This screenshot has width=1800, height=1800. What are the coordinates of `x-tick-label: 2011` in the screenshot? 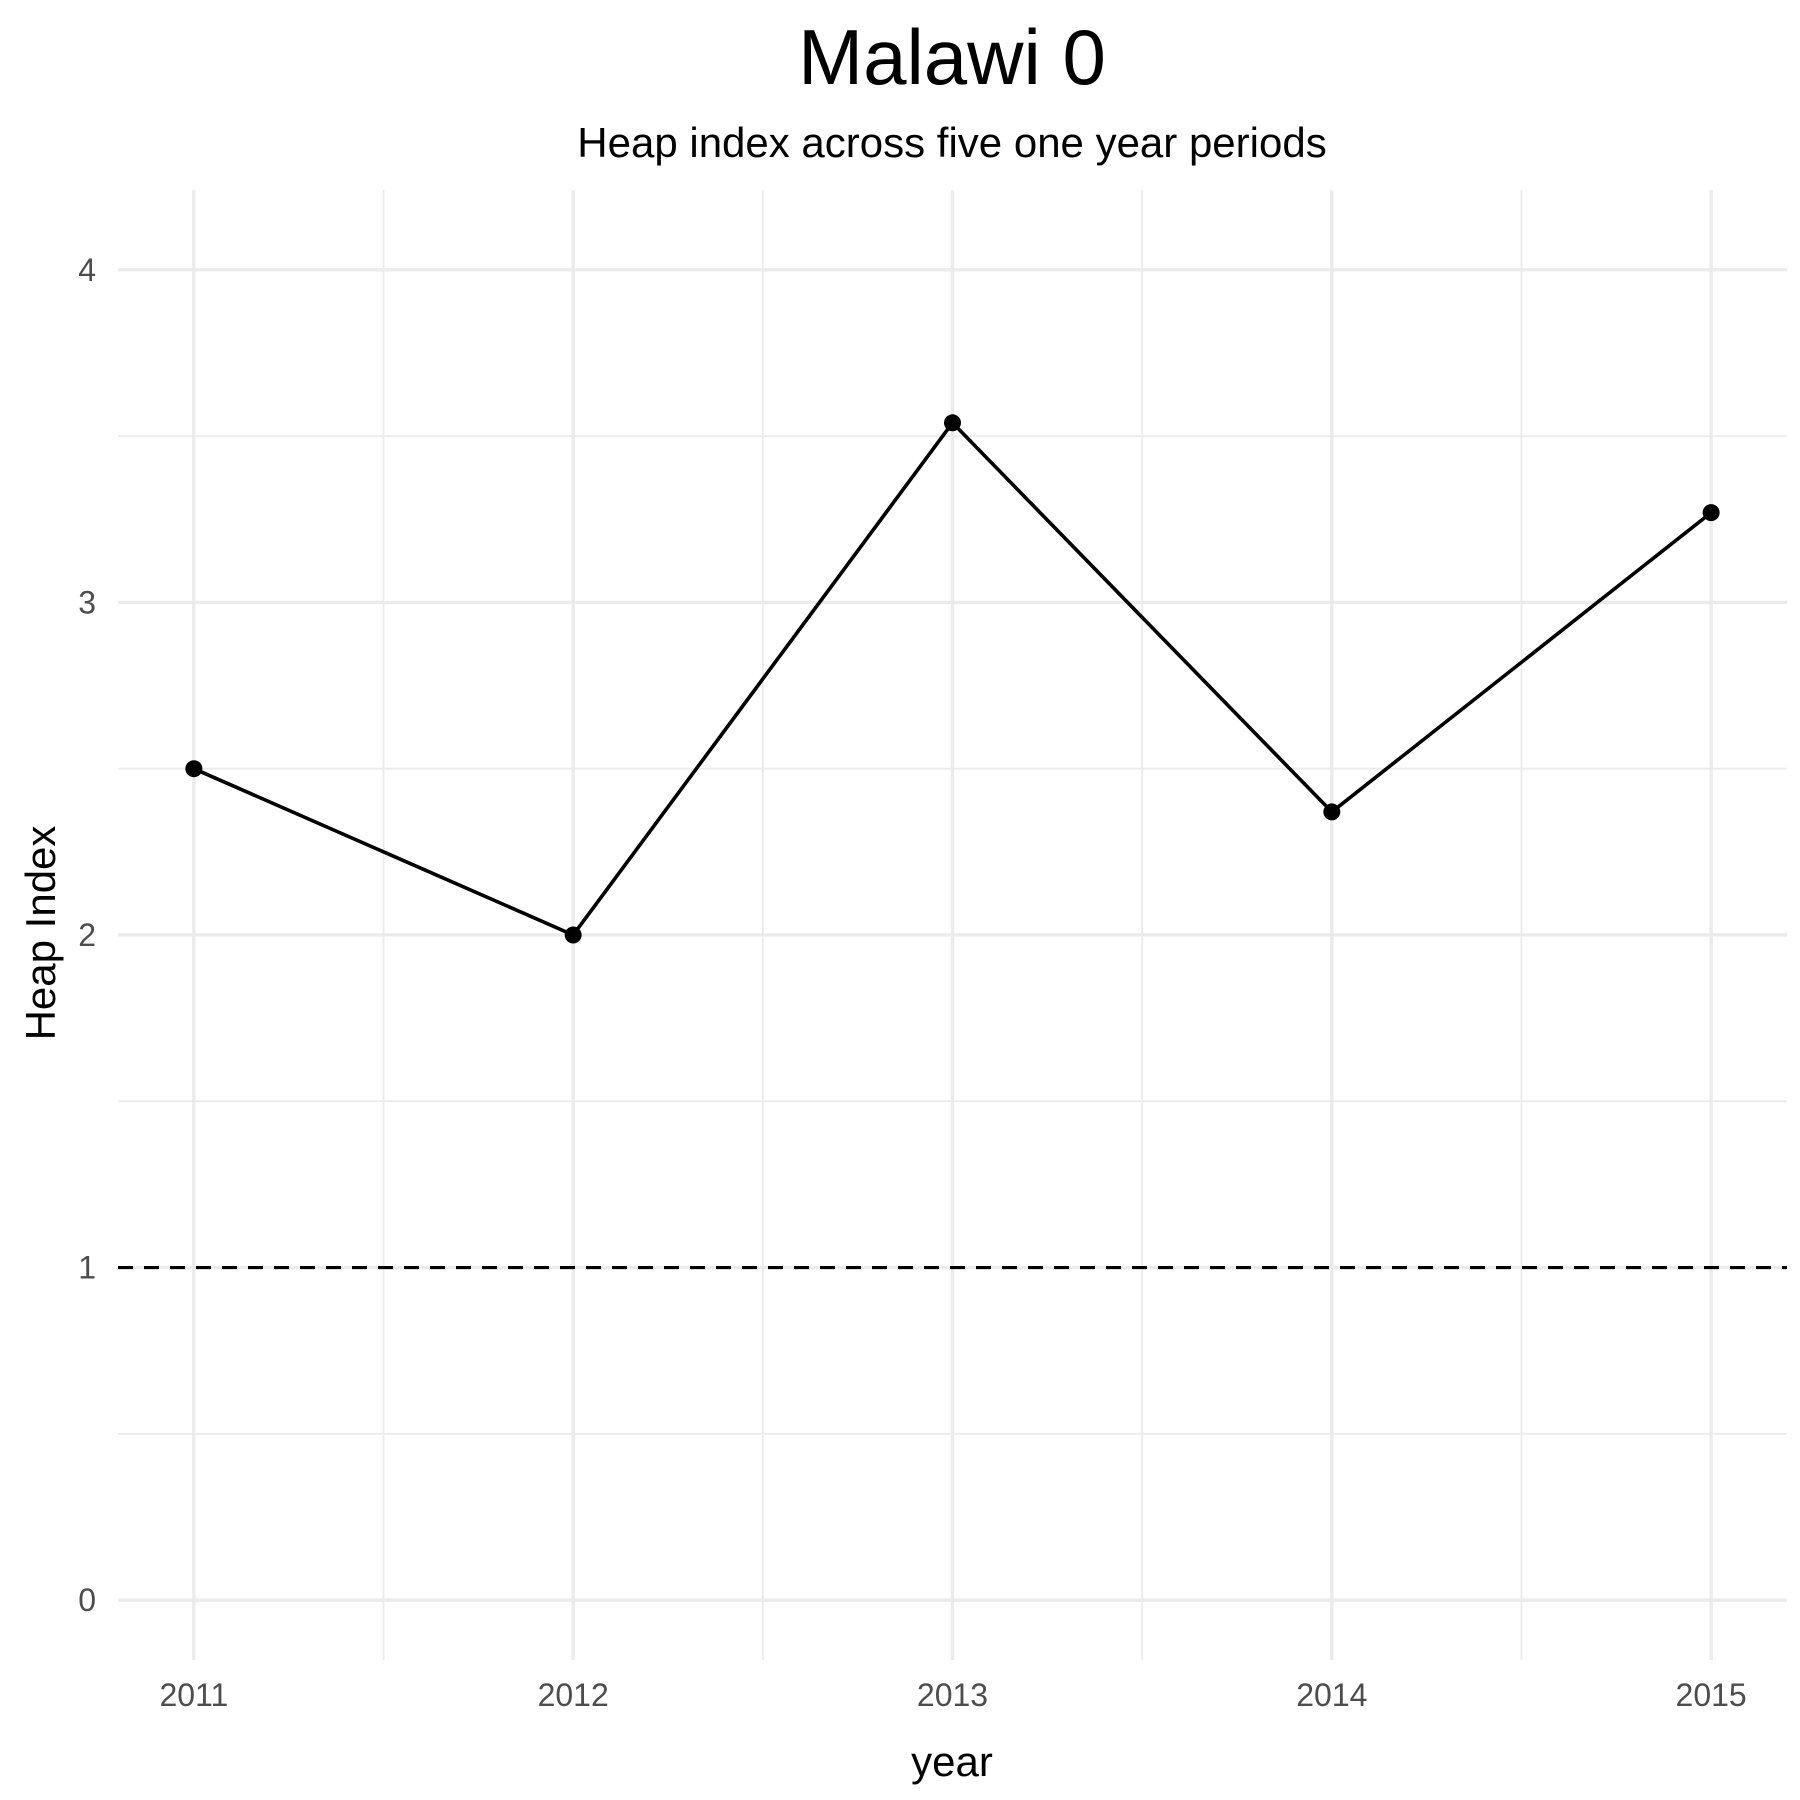 It's located at (193, 1695).